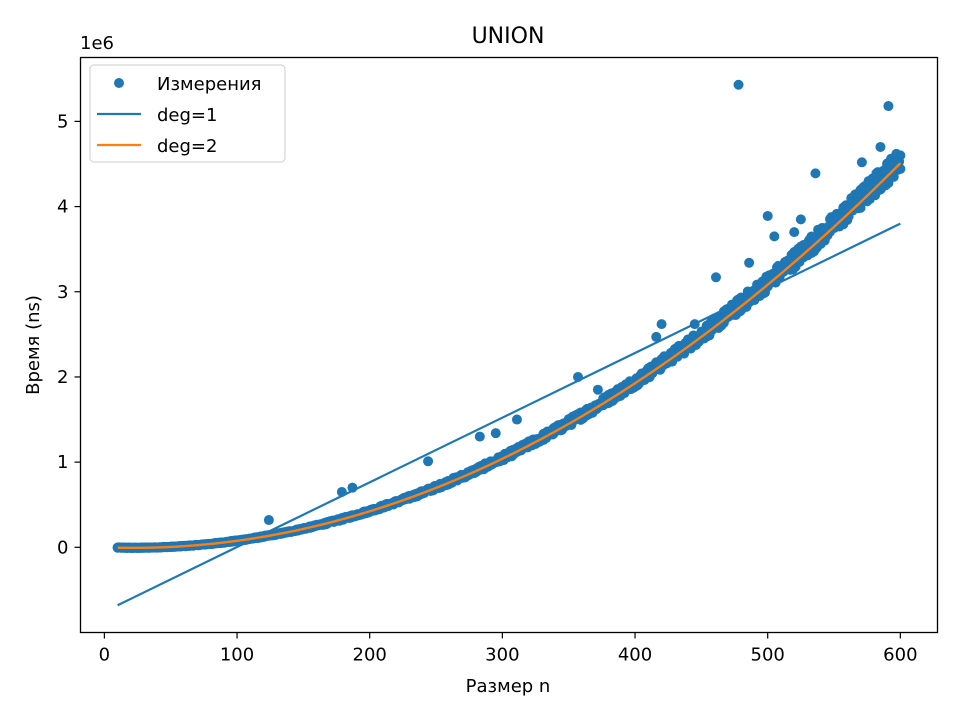 The height and width of the screenshot is (720, 960). What do you see at coordinates (62, 207) in the screenshot?
I see `y-tick-label: 4` at bounding box center [62, 207].